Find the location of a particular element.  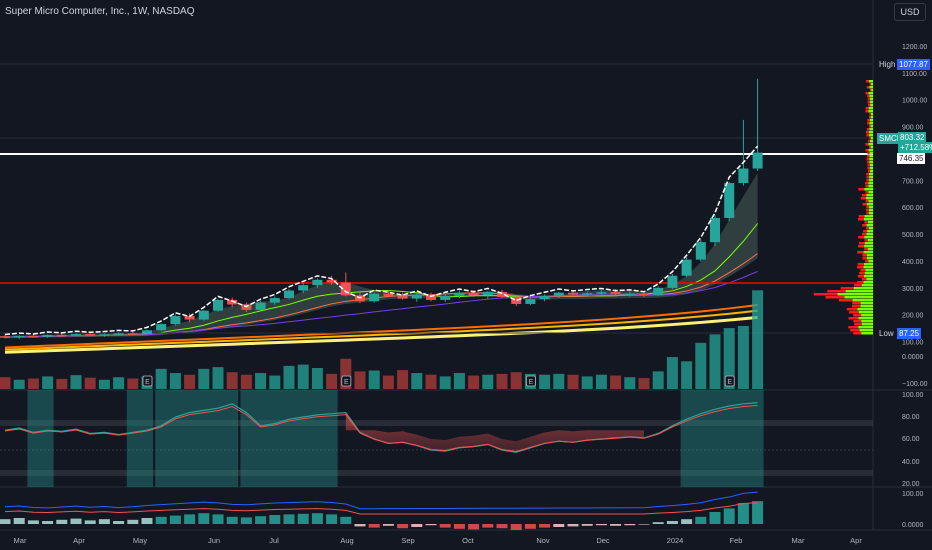

price-tick-label: 100.00 is located at coordinates (913, 343).